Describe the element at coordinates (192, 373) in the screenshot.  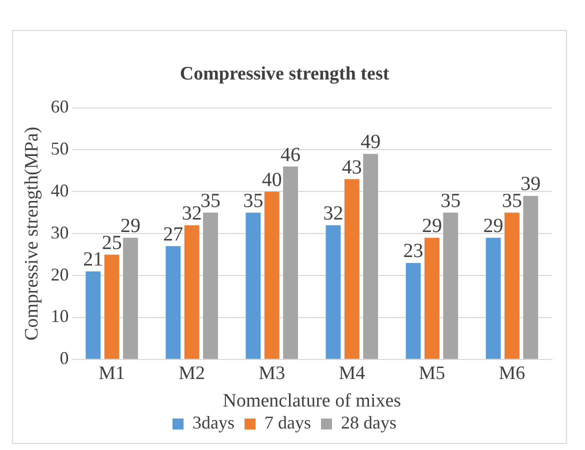
I see `x-tick-label: M2` at that location.